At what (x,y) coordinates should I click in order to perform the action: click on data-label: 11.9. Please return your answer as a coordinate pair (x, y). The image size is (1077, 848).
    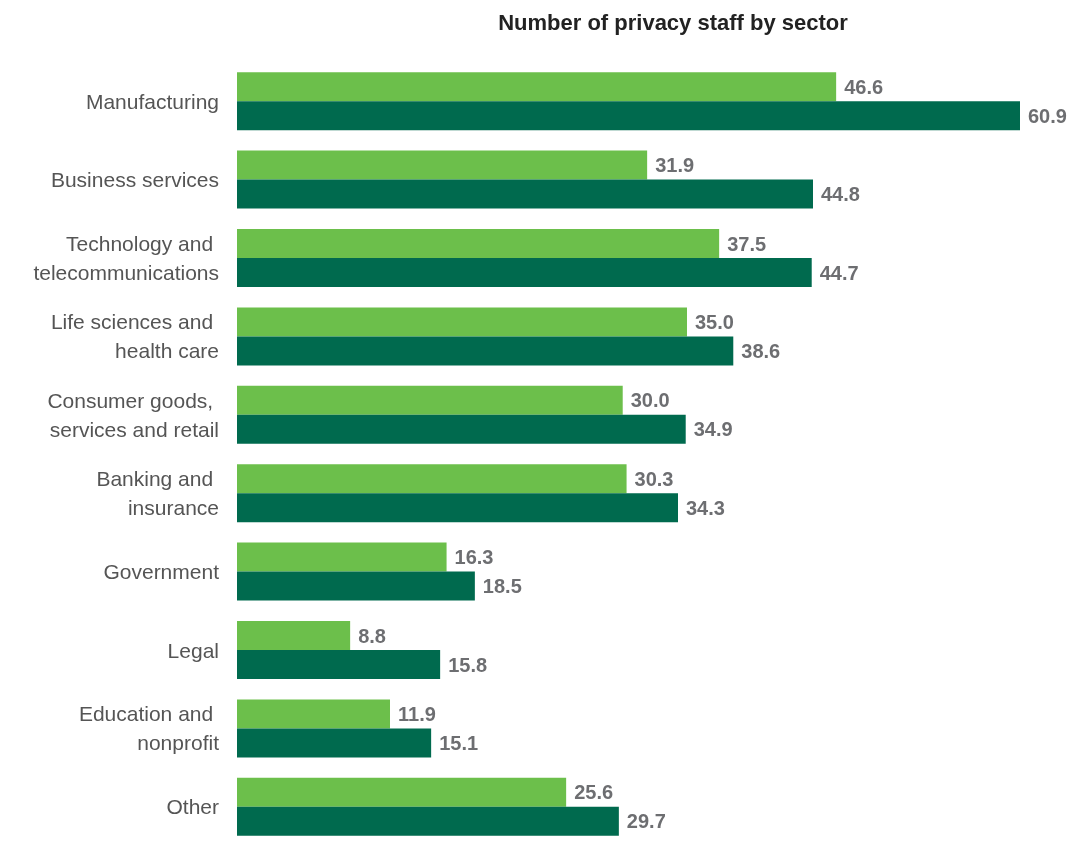
    Looking at the image, I should click on (417, 713).